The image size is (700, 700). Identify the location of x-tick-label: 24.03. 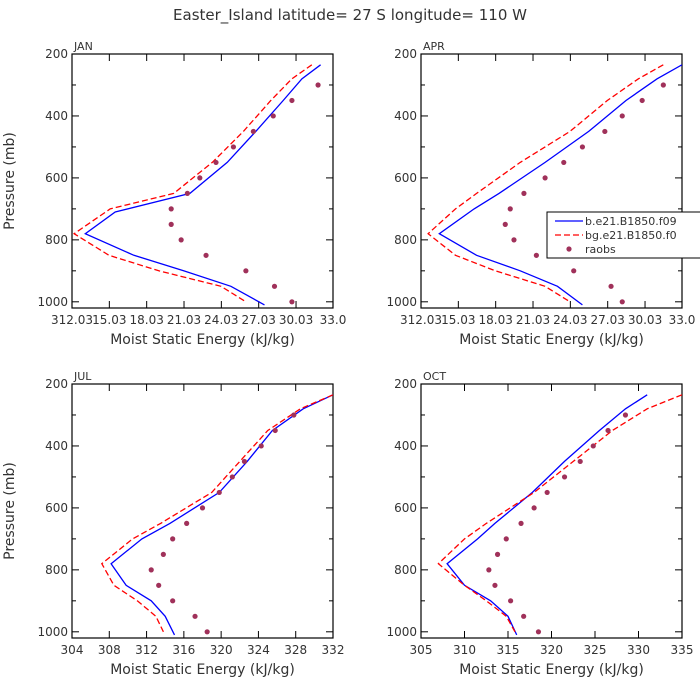
(570, 320).